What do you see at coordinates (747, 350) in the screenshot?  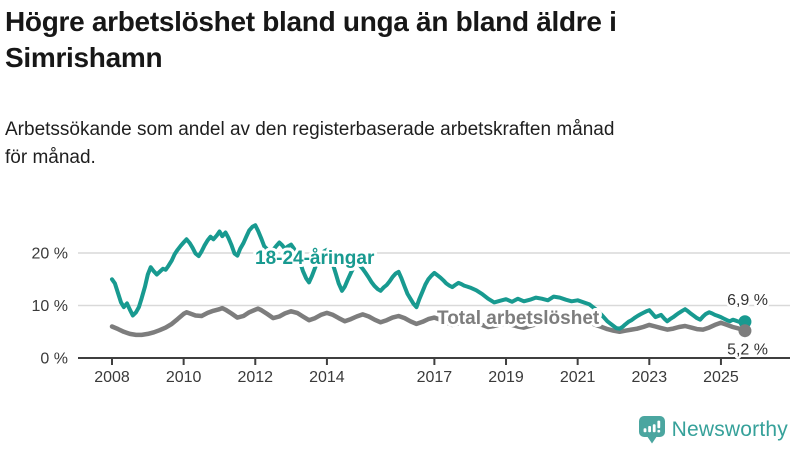 I see `series-end-value-total: 5,2 %` at bounding box center [747, 350].